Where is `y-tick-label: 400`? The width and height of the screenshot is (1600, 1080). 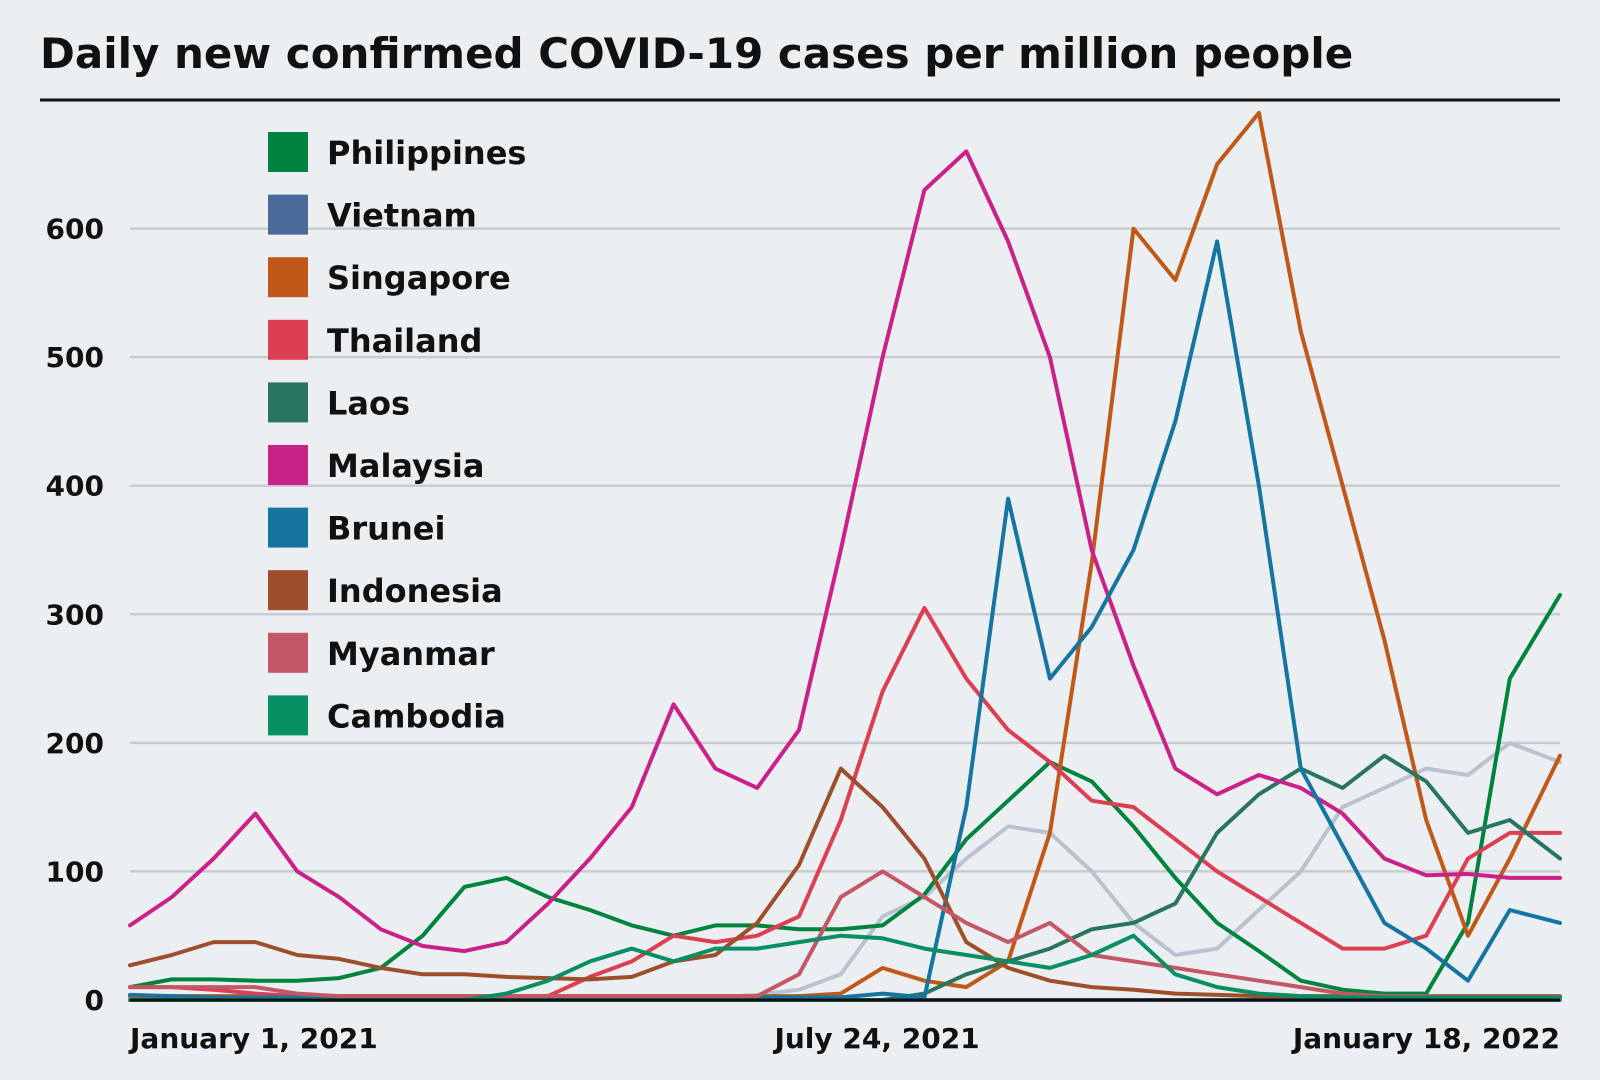
y-tick-label: 400 is located at coordinates (75, 486).